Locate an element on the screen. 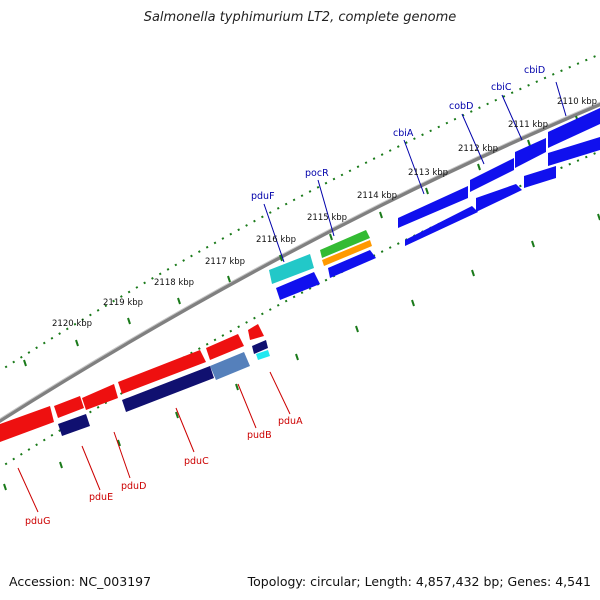  gene-pduA-cyan is located at coordinates (263, 355).